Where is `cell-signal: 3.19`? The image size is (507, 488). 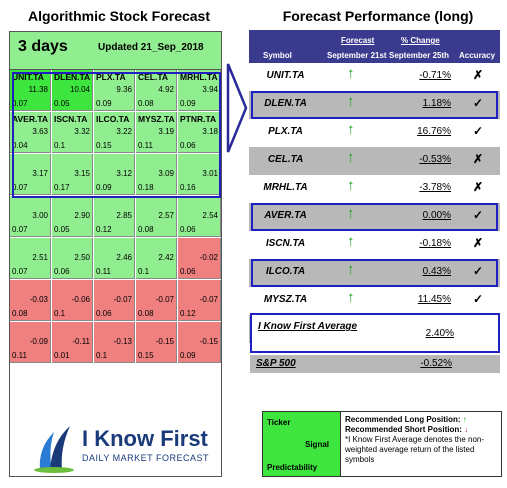 cell-signal: 3.19 is located at coordinates (166, 131).